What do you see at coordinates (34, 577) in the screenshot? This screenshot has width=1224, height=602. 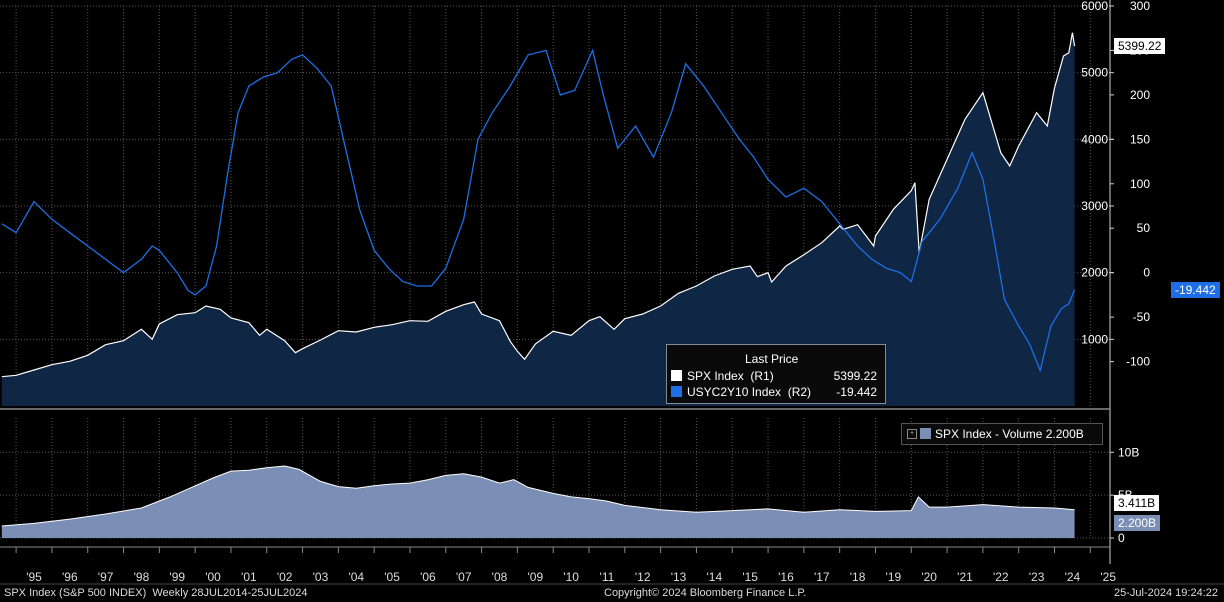 I see `x-tick-label: '95` at bounding box center [34, 577].